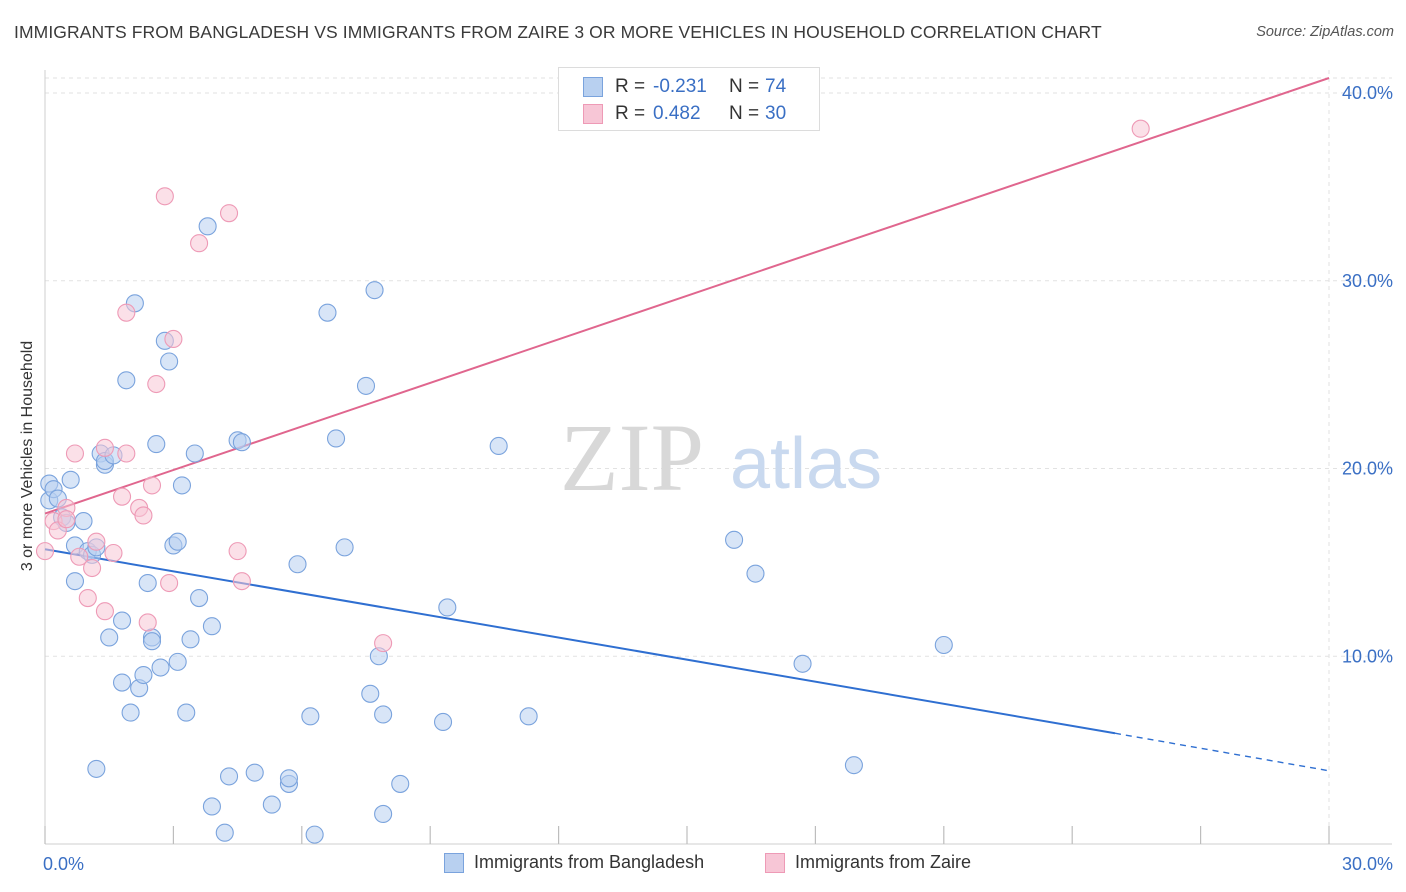  Describe the element at coordinates (776, 113) in the screenshot. I see `n-value: 30` at that location.